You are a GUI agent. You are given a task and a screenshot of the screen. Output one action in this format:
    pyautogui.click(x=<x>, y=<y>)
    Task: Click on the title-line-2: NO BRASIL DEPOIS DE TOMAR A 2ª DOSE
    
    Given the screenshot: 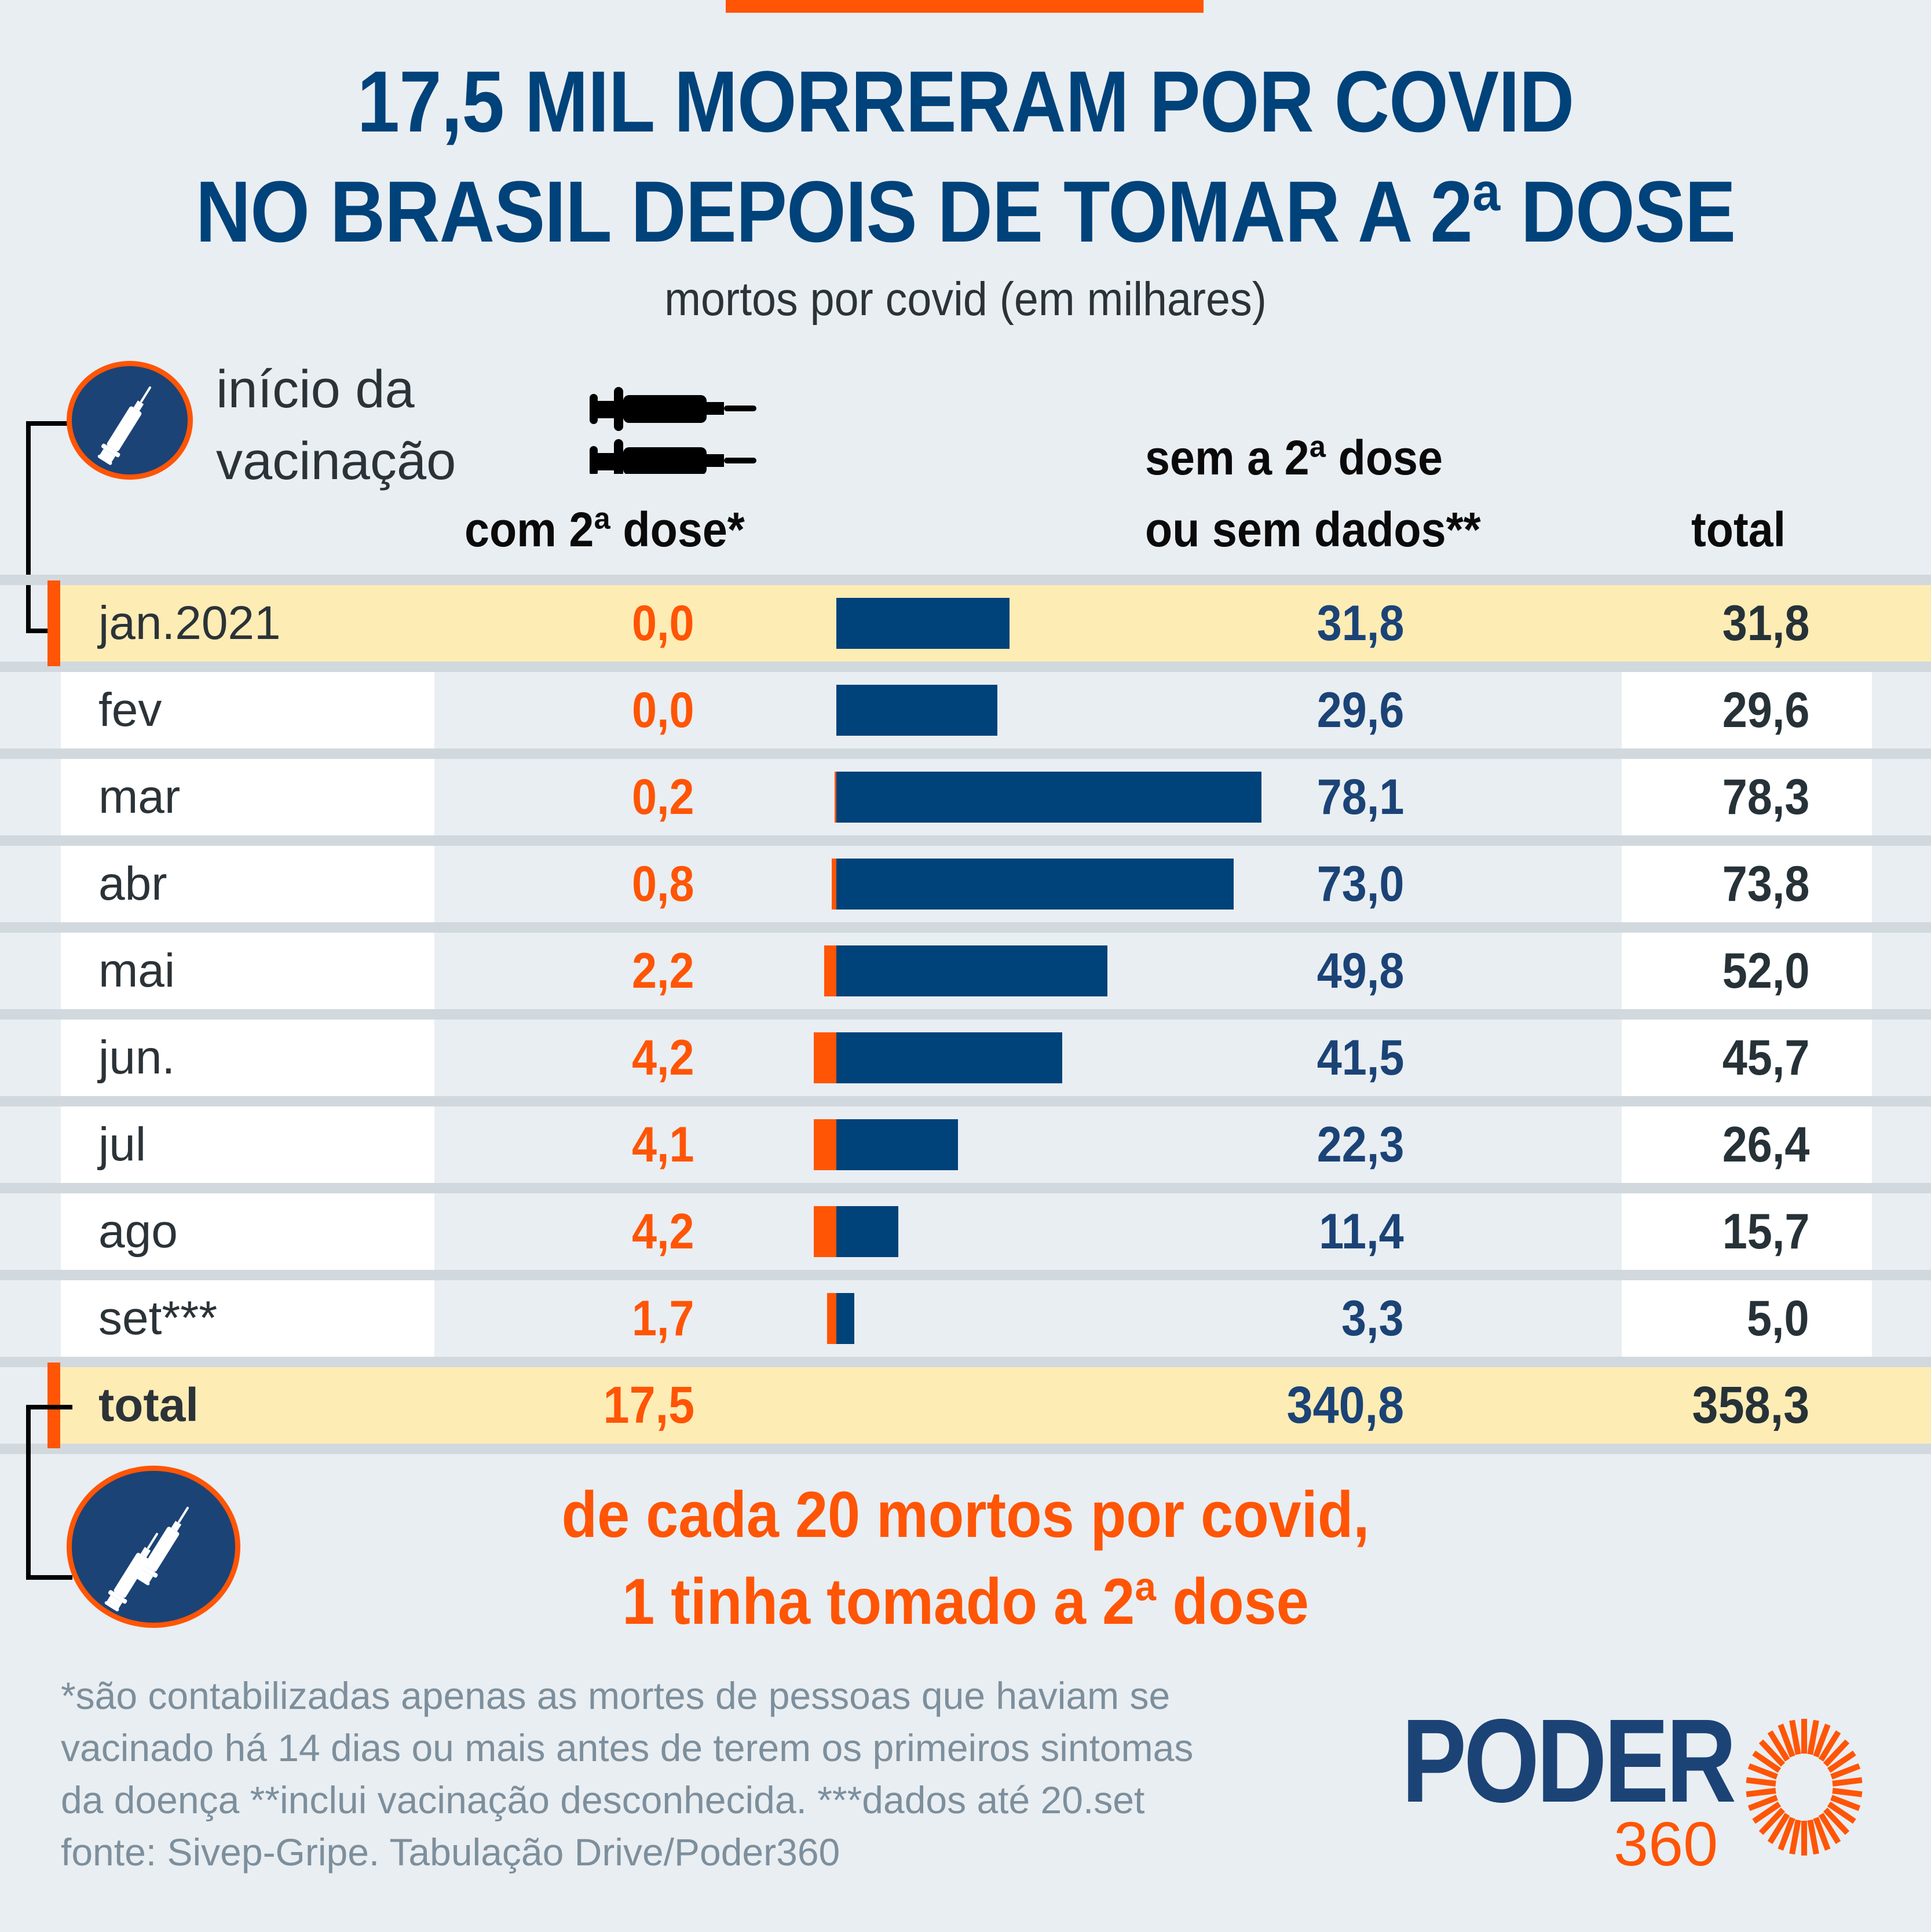 What is the action you would take?
    pyautogui.click(x=965, y=212)
    